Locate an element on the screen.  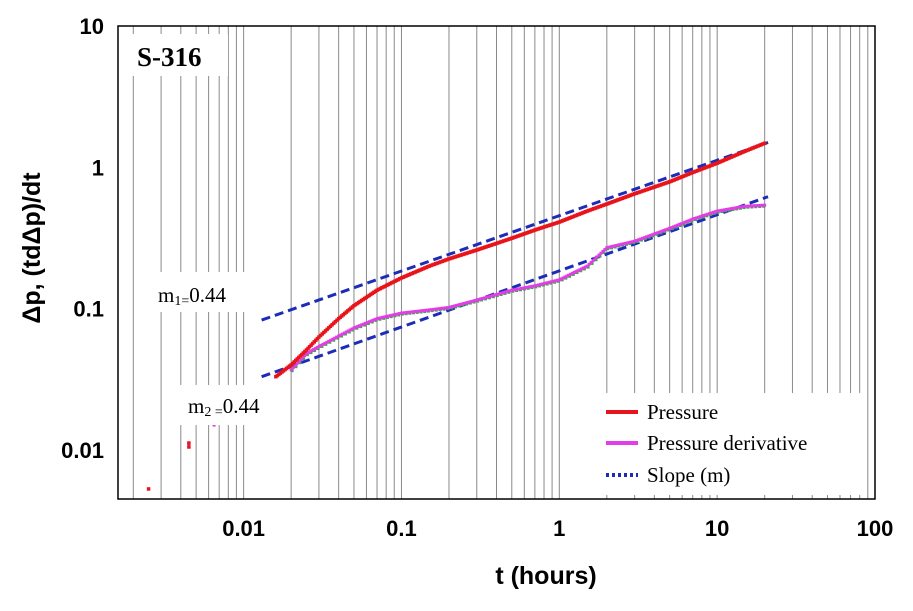
x-tick-label: 1 is located at coordinates (559, 528).